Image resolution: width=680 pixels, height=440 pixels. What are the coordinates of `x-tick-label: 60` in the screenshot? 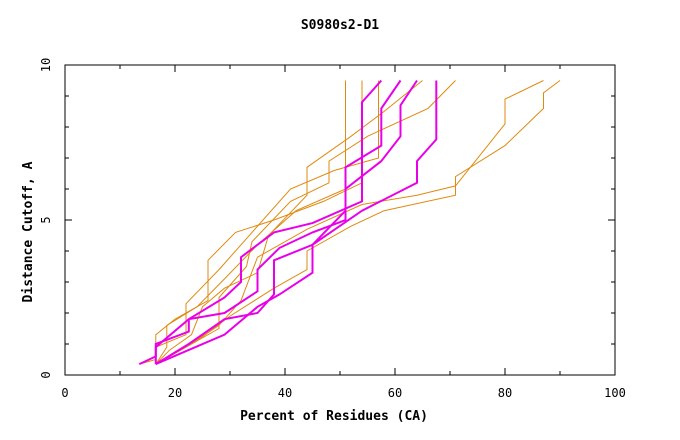 It's located at (395, 393).